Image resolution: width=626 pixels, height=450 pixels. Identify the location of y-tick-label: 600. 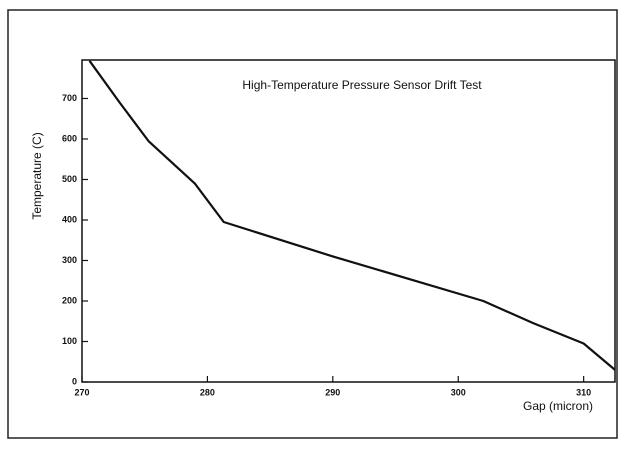
(69, 138).